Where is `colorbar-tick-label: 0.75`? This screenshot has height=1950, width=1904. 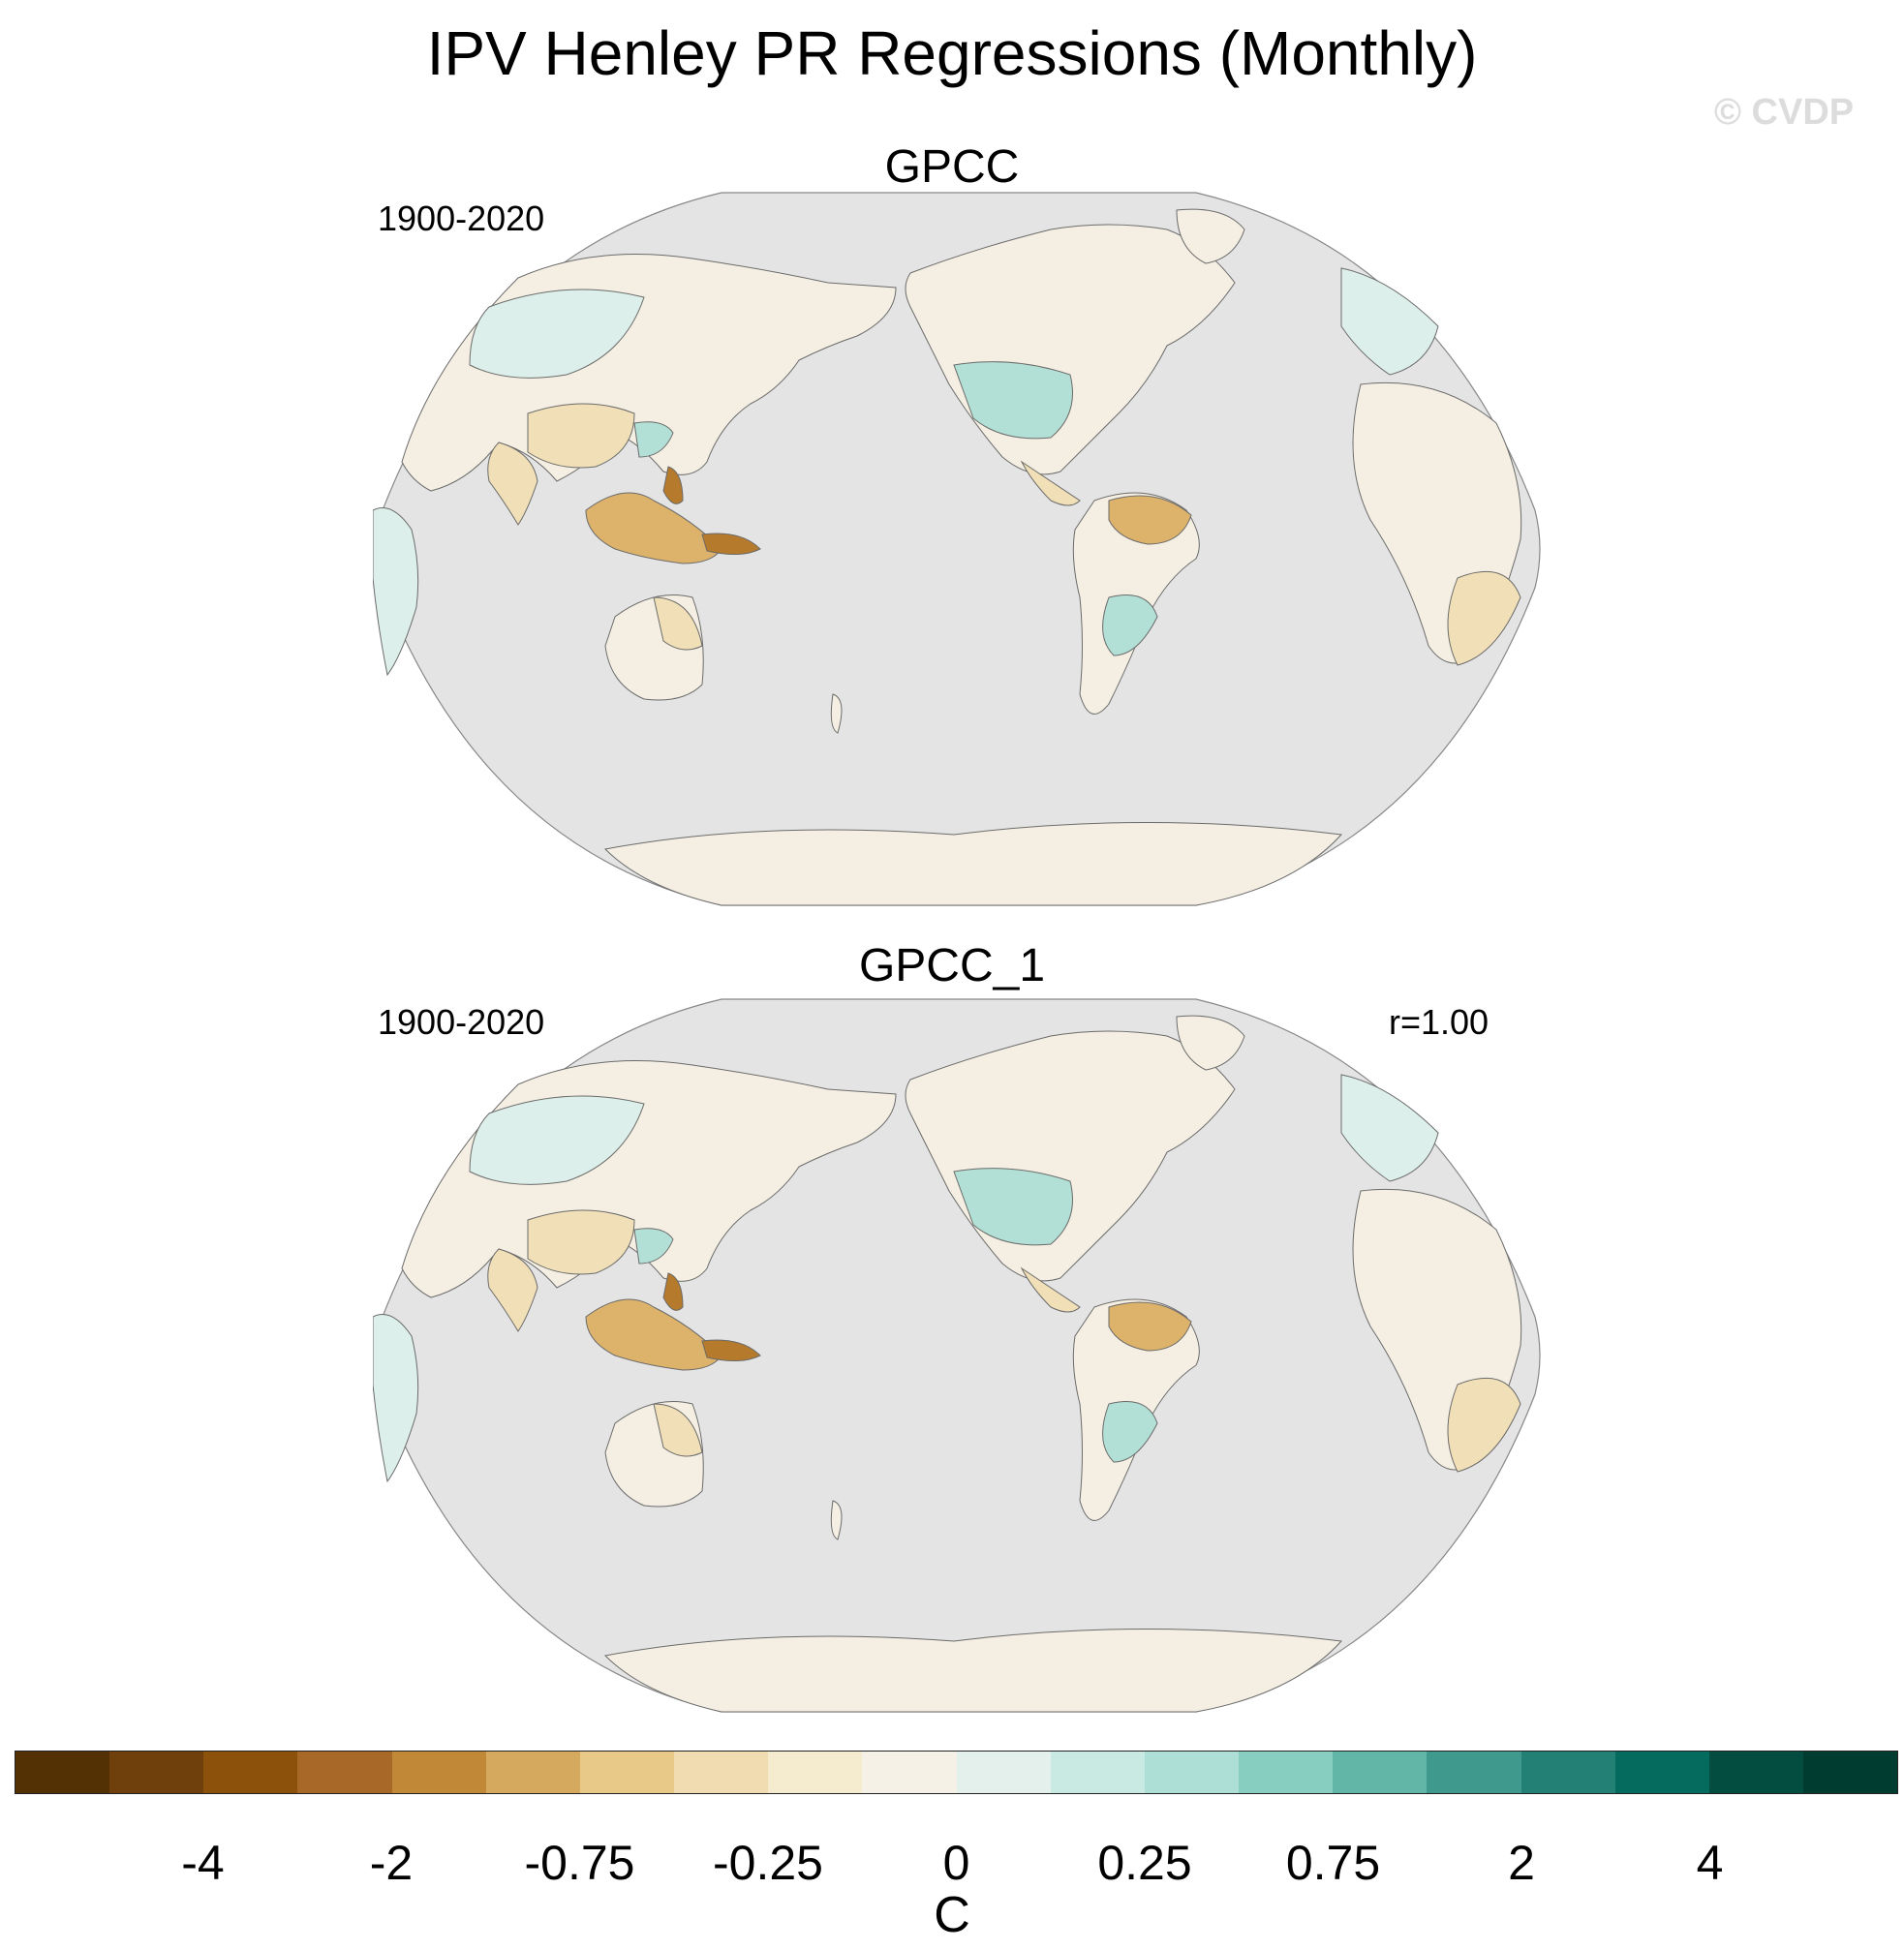 colorbar-tick-label: 0.75 is located at coordinates (1333, 1863).